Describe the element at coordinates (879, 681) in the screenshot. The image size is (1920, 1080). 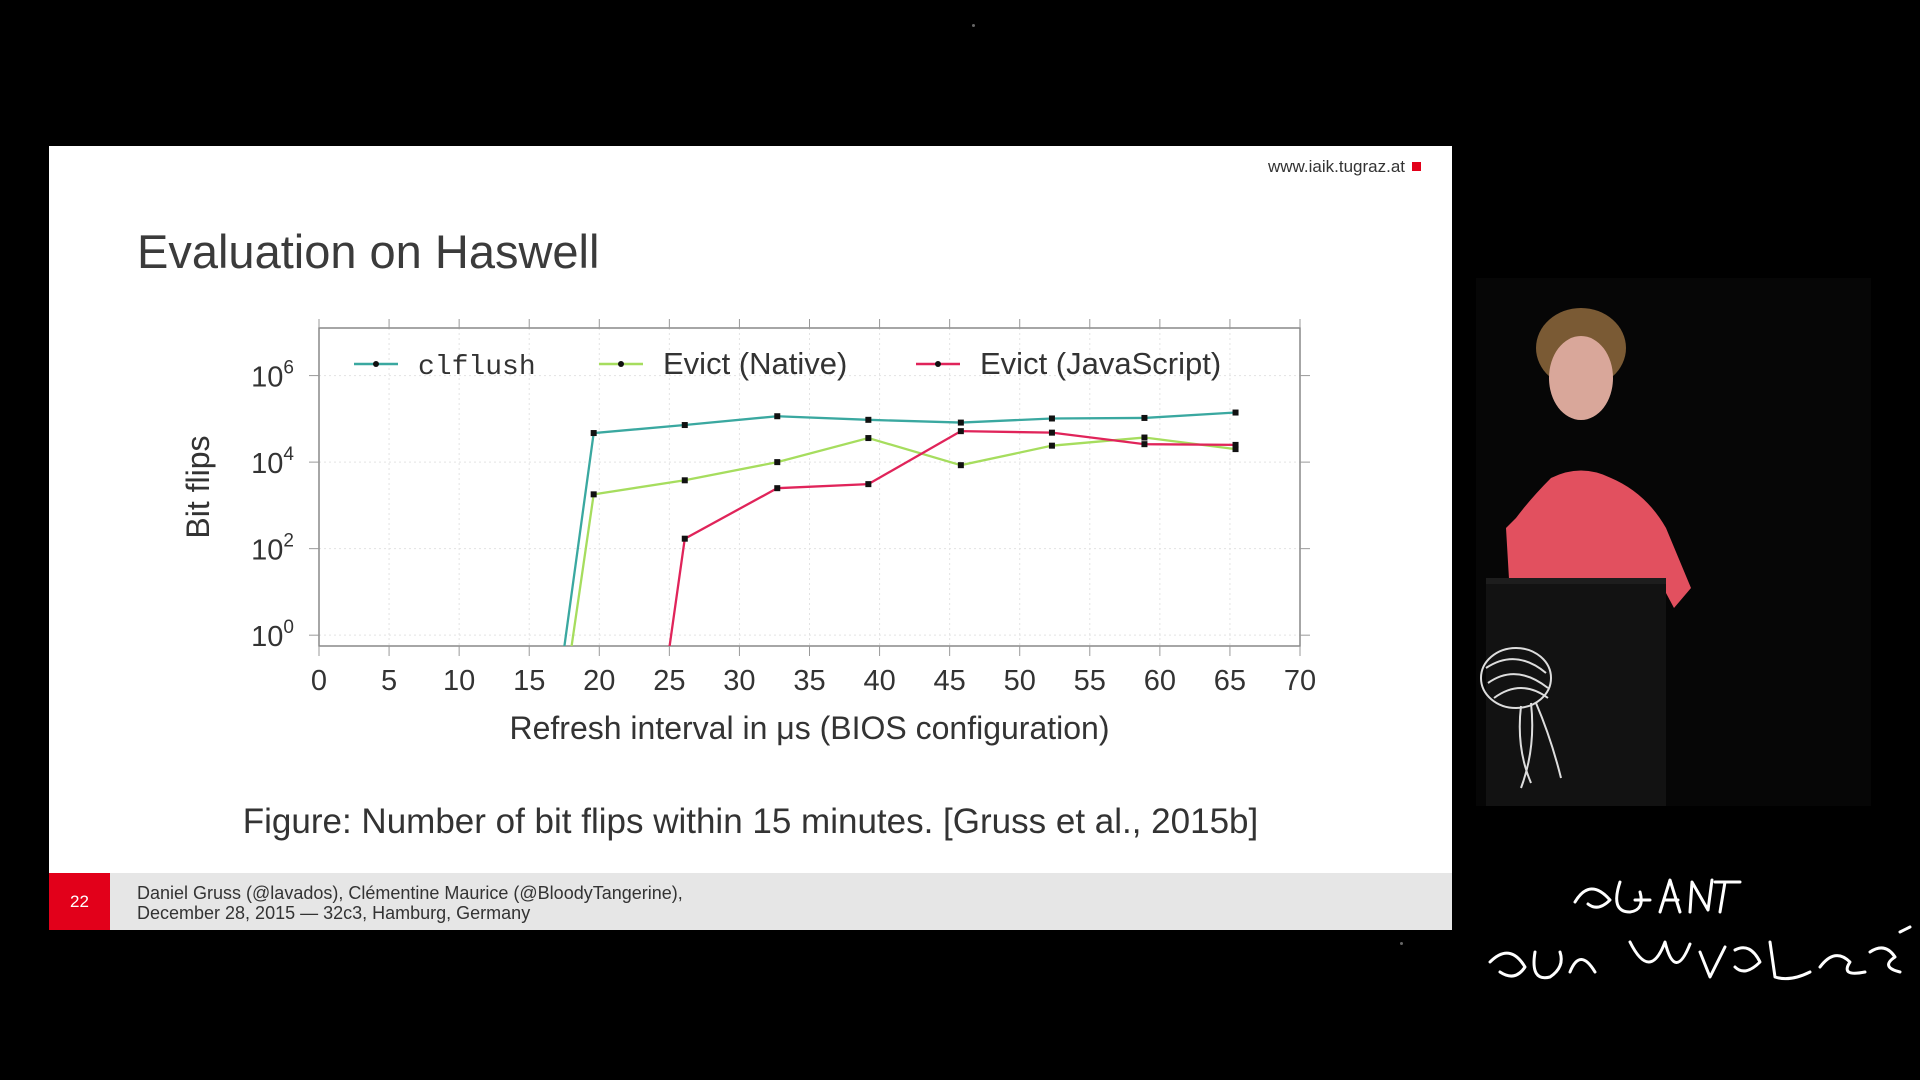
I see `x-tick-label: 40` at that location.